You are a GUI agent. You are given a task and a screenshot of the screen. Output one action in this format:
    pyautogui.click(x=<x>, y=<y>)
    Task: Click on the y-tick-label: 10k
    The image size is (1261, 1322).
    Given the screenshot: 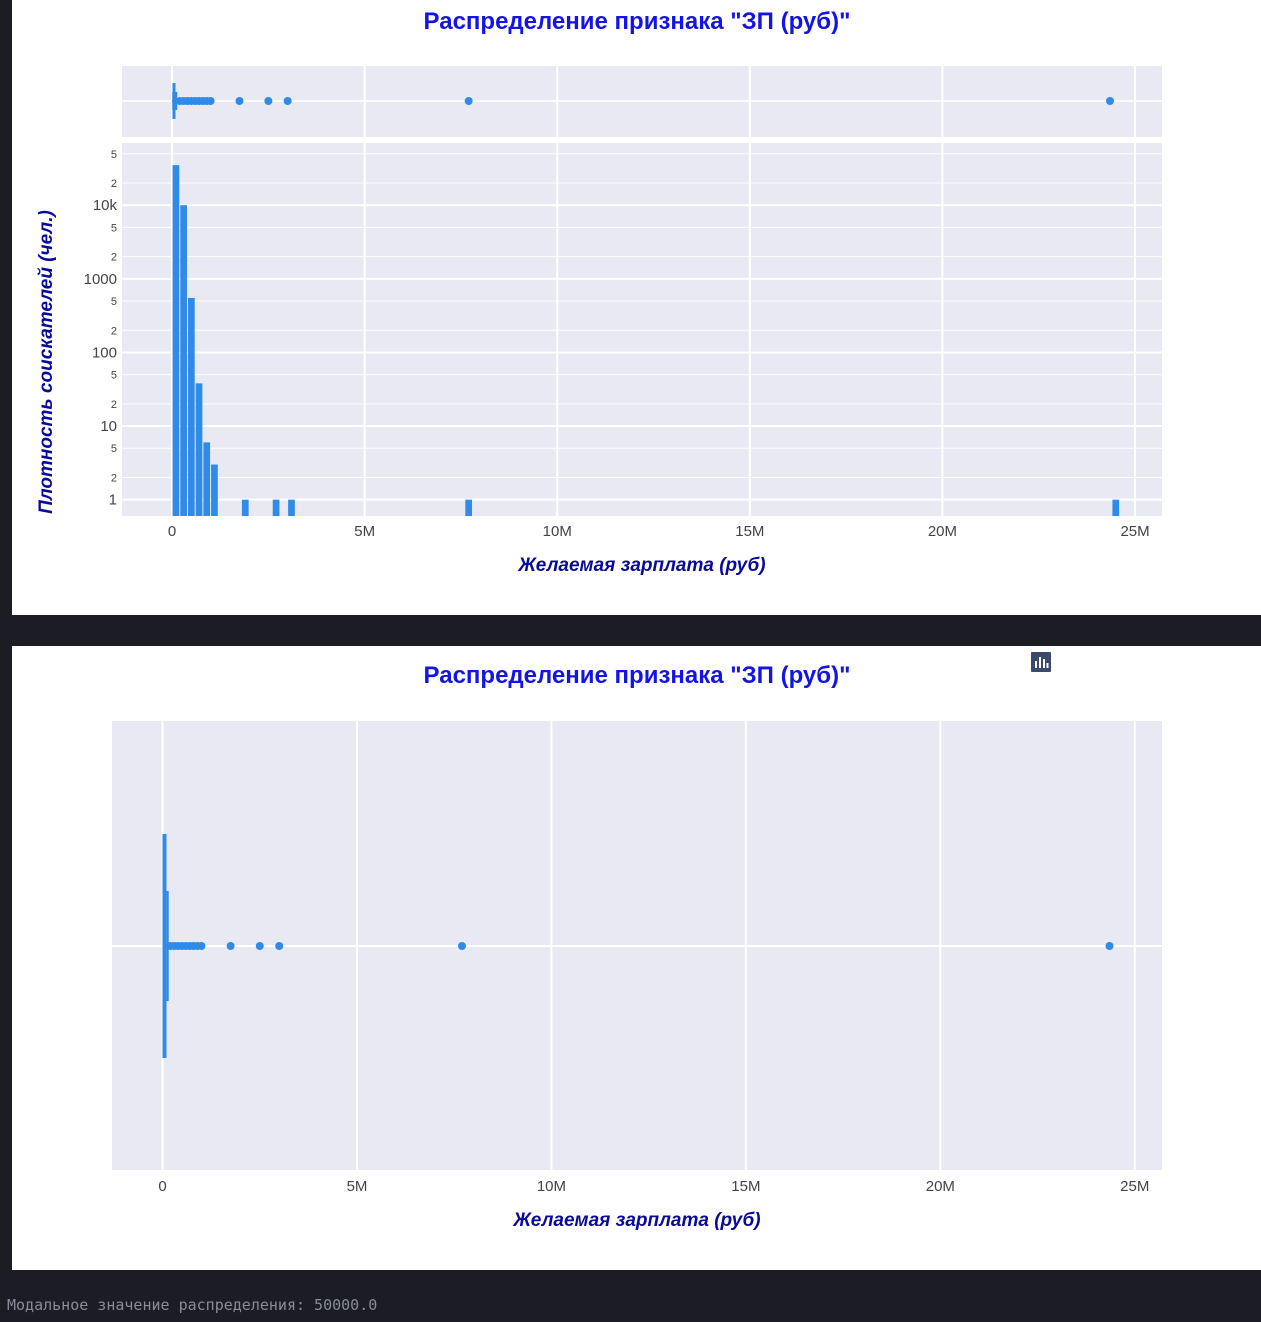 What is the action you would take?
    pyautogui.click(x=105, y=205)
    